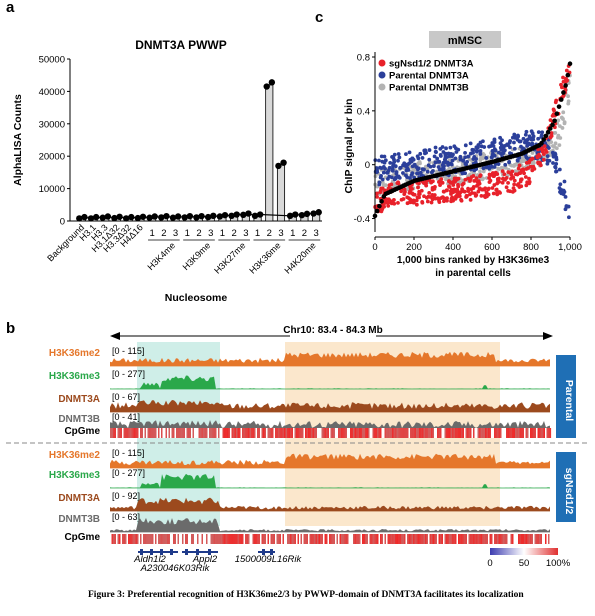 The width and height of the screenshot is (595, 616). Describe the element at coordinates (266, 86) in the screenshot. I see `panel-a-replicate-dot` at that location.